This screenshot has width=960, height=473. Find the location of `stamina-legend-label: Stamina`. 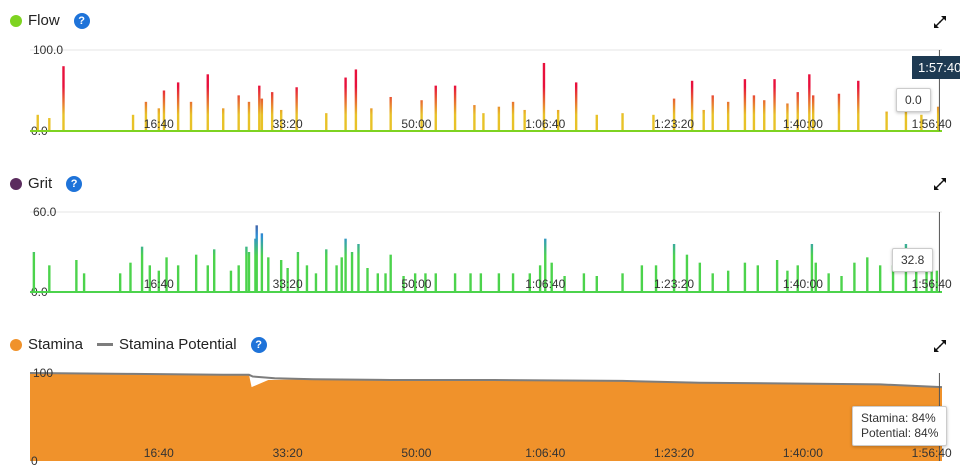

stamina-legend-label: Stamina is located at coordinates (56, 344).